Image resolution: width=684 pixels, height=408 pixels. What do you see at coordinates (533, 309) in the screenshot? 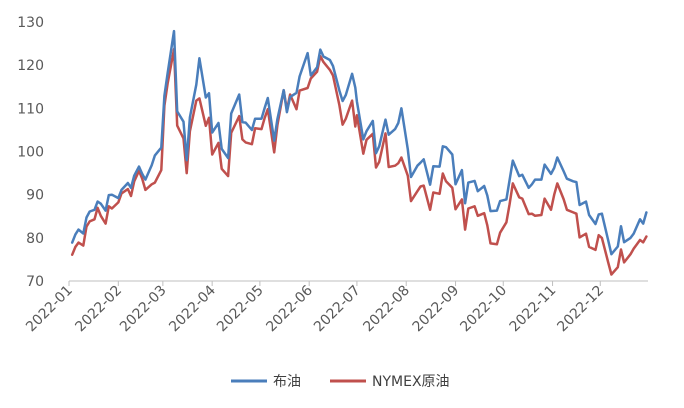
I see `x-tick-label: 2022-11` at bounding box center [533, 309].